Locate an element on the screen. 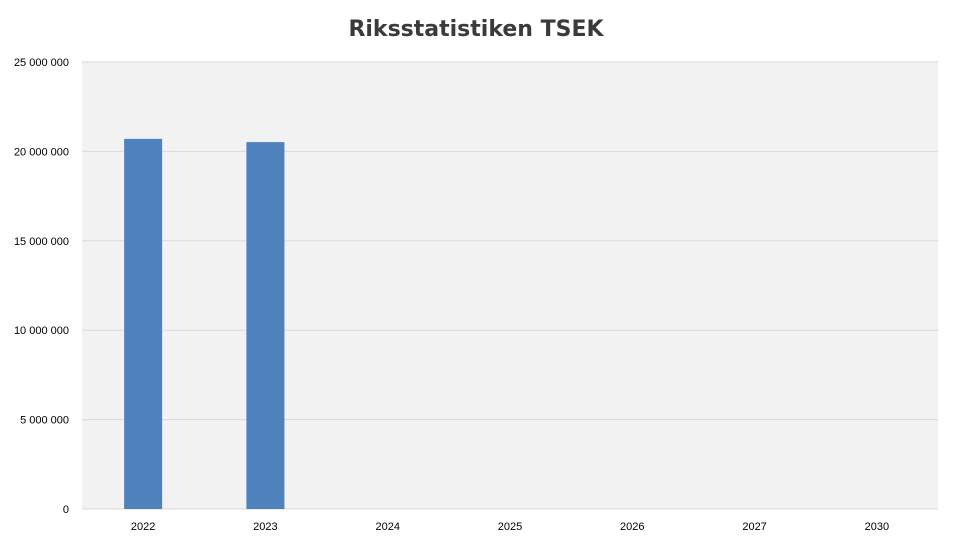 This screenshot has height=543, width=953. y-tick-label: 0 is located at coordinates (66, 510).